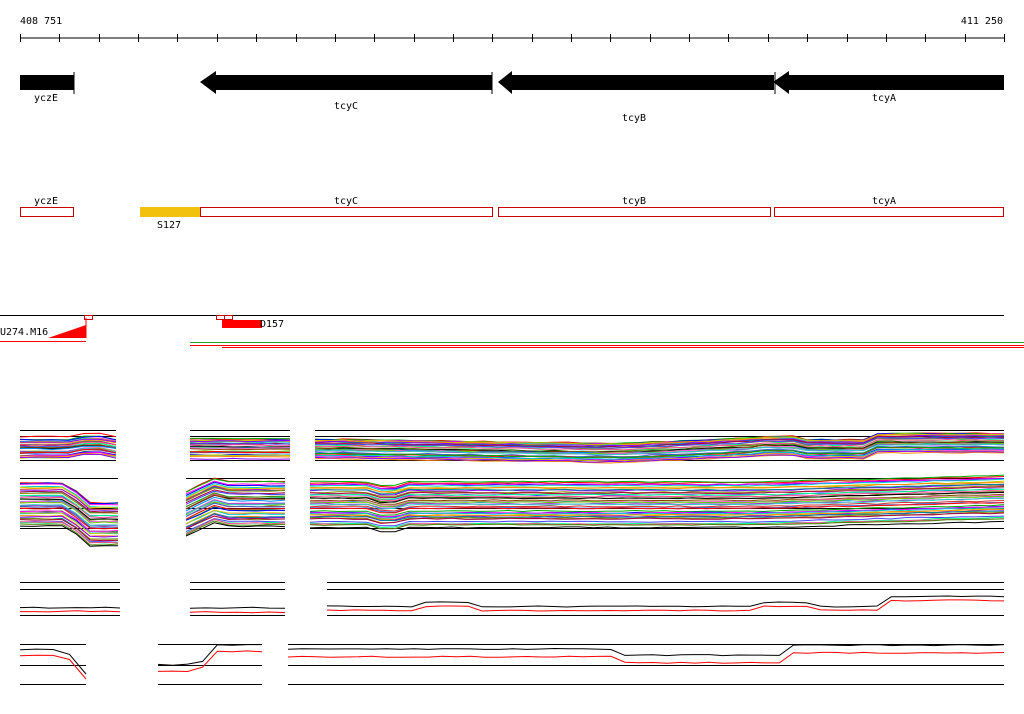  I want to click on transcript-U274-M16-shape, so click(67, 331).